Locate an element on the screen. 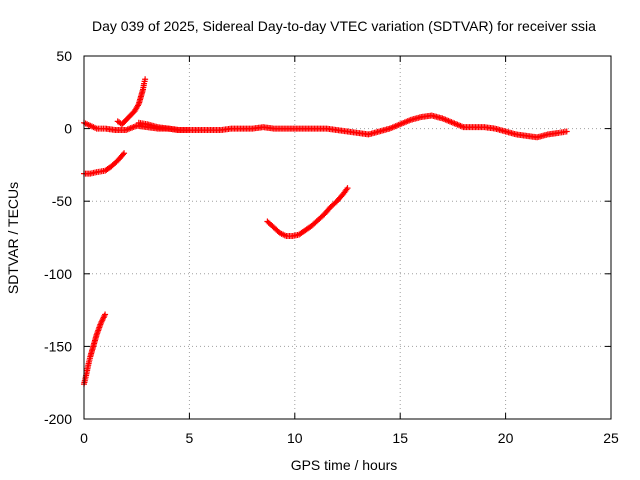 The width and height of the screenshot is (640, 480). y-tick-label: -50 is located at coordinates (62, 201).